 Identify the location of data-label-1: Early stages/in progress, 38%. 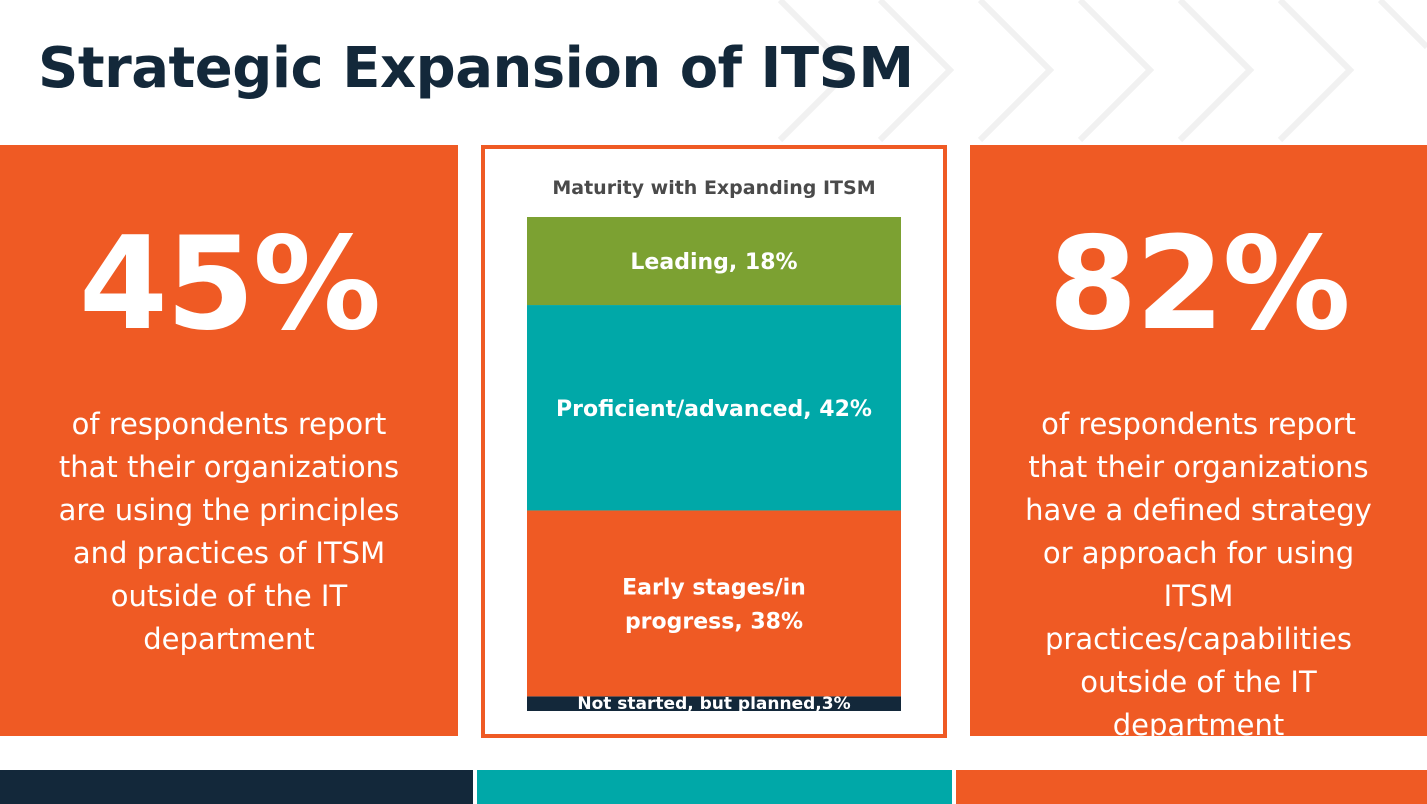
(714, 604).